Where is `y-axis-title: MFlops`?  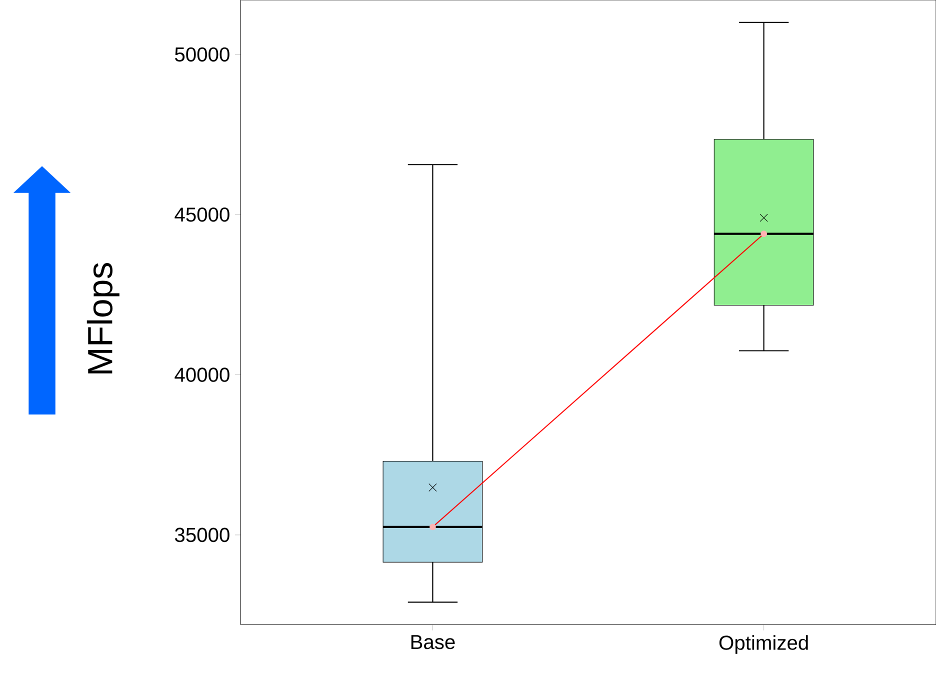 y-axis-title: MFlops is located at coordinates (103, 318).